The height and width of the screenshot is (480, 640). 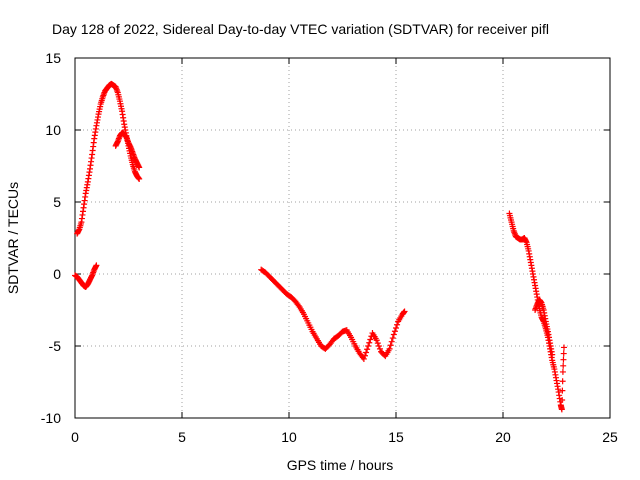 What do you see at coordinates (503, 437) in the screenshot?
I see `x-tick-label: 20` at bounding box center [503, 437].